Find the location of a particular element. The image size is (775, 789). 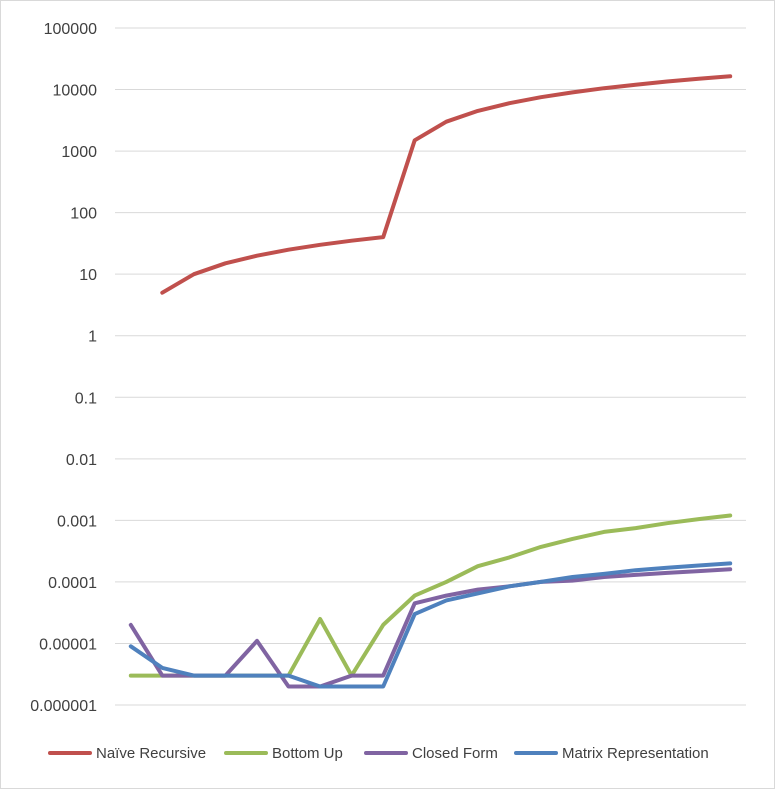

y-tick-label: 0.0001 is located at coordinates (72, 583).